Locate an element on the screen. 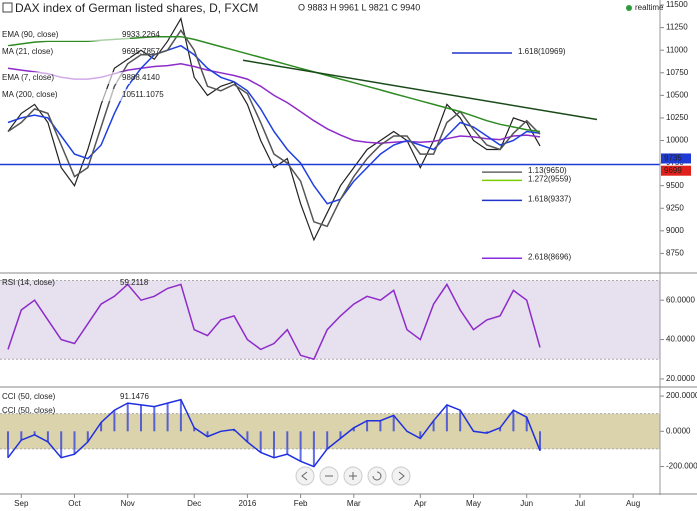 This screenshot has height=511, width=697. scroll-right is located at coordinates (401, 476).